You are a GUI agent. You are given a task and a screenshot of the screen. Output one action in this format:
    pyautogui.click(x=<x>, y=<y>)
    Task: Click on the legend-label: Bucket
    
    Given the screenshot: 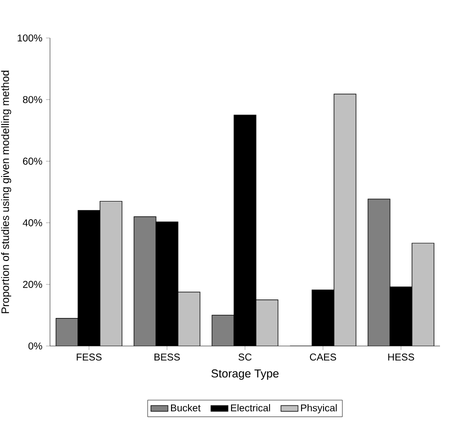 What is the action you would take?
    pyautogui.click(x=186, y=408)
    